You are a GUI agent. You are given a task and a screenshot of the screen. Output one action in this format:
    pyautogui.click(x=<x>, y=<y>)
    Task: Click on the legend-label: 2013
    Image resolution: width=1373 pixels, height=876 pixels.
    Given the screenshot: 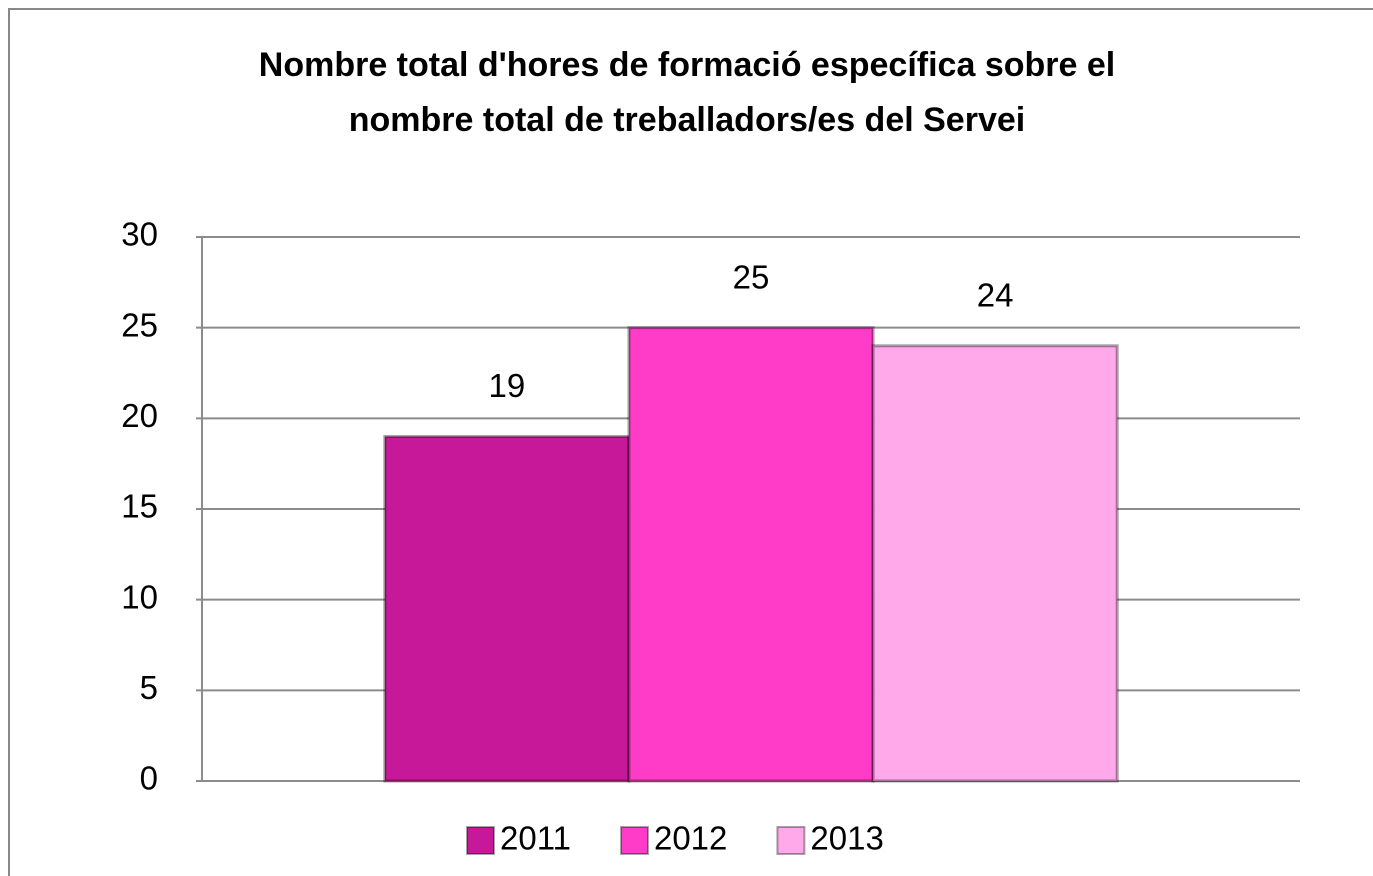 What is the action you would take?
    pyautogui.click(x=846, y=838)
    